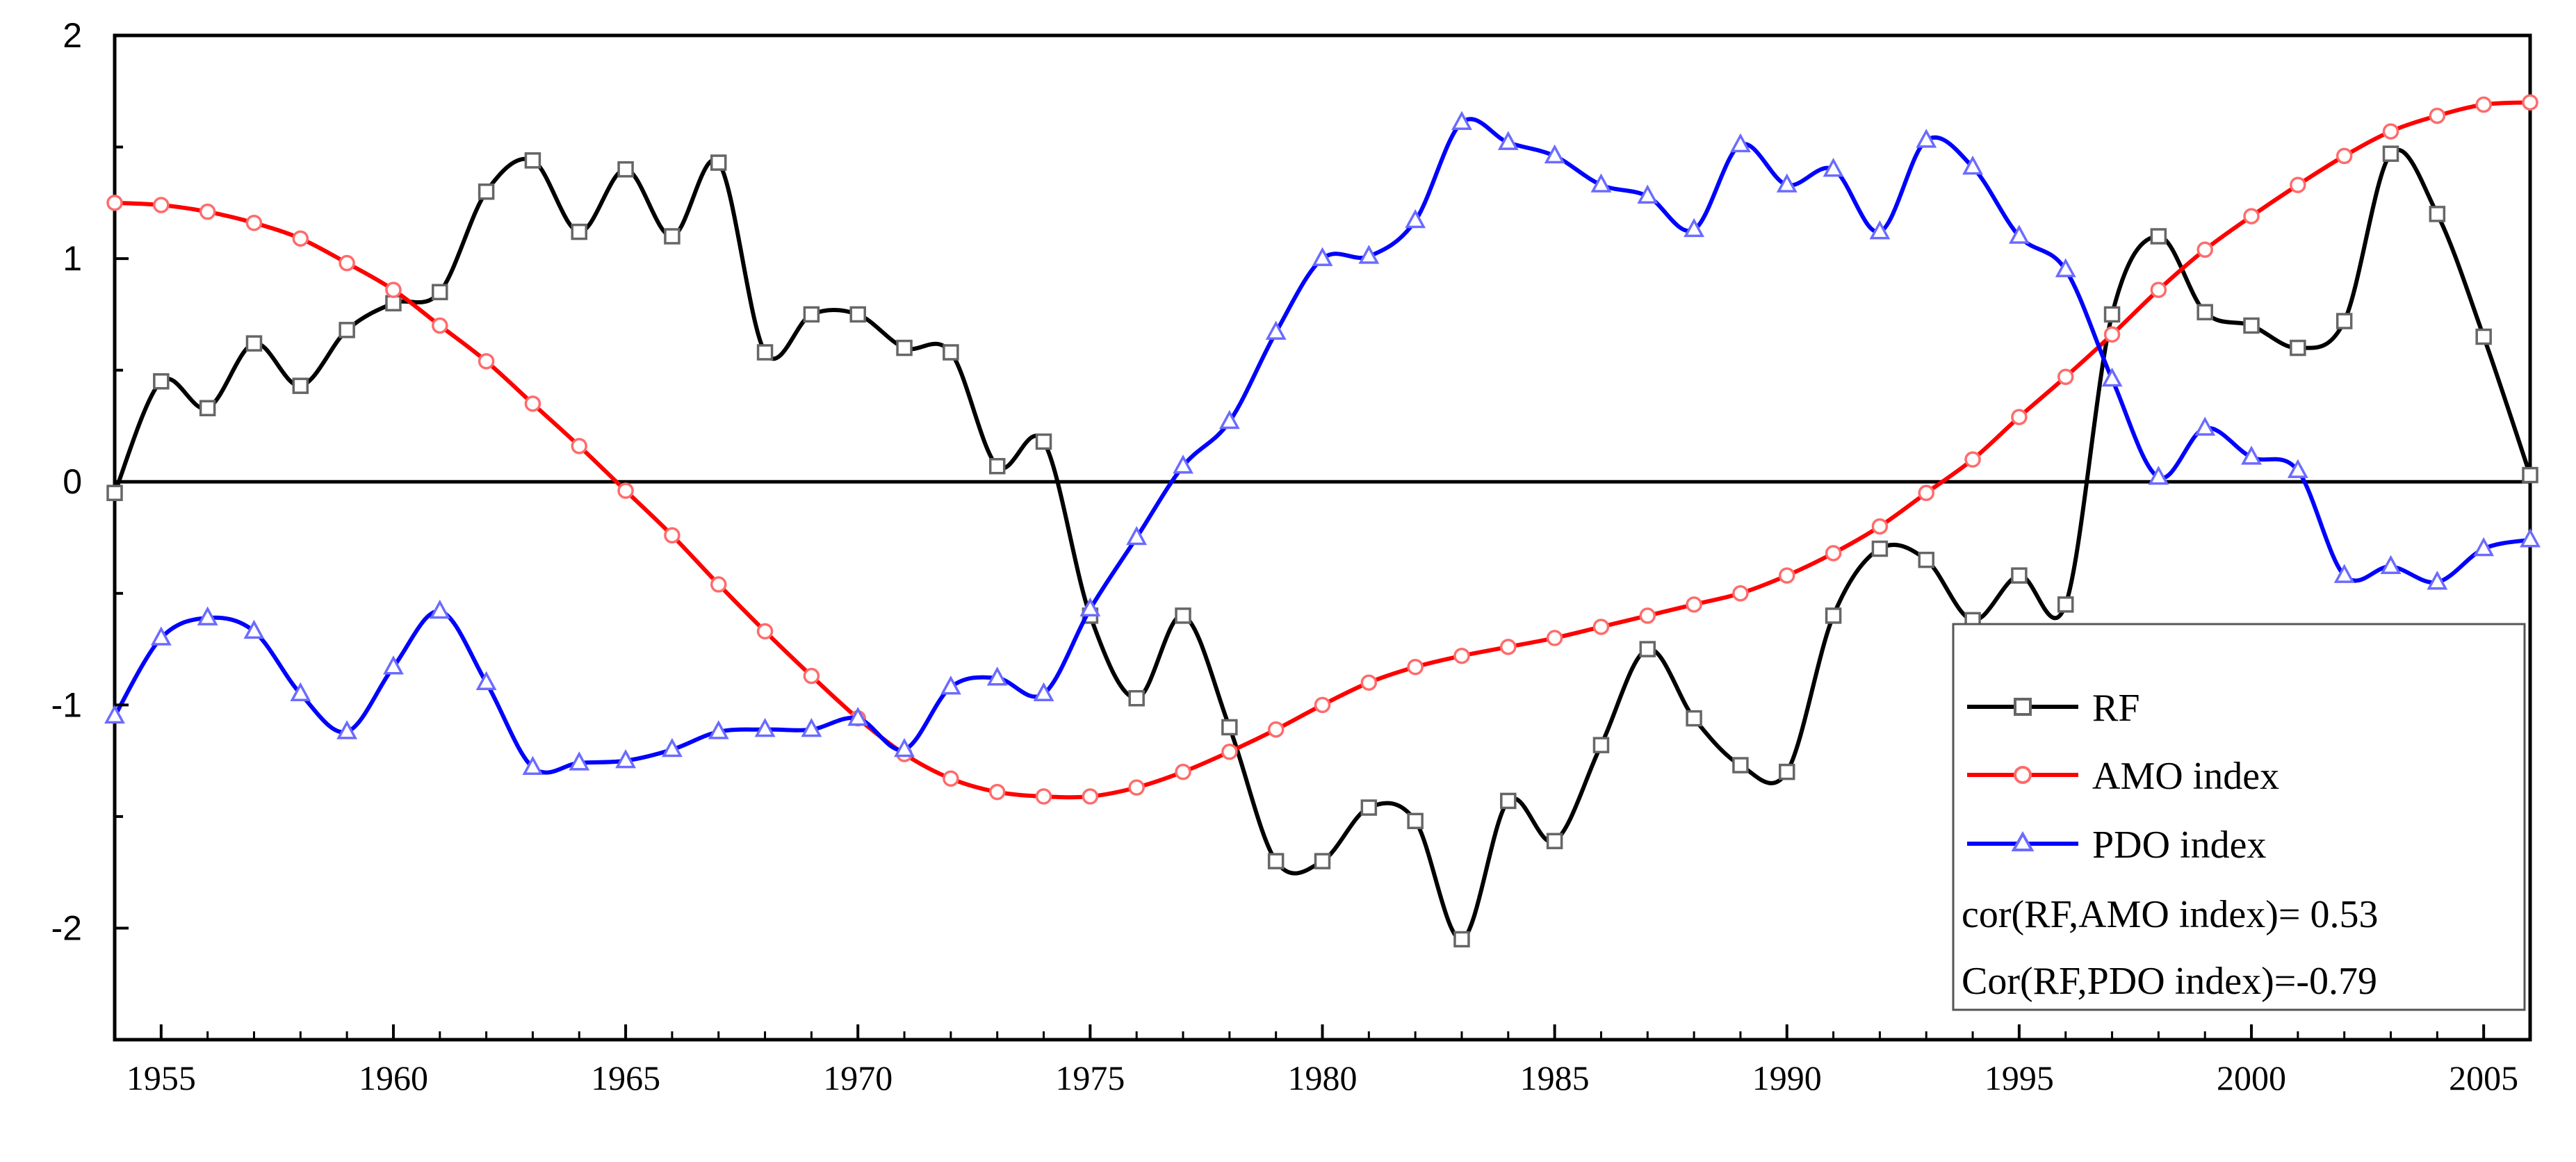  I want to click on legend-annotation-amo-correlation: cor(RF,AMO index)= 0.53, so click(2170, 914).